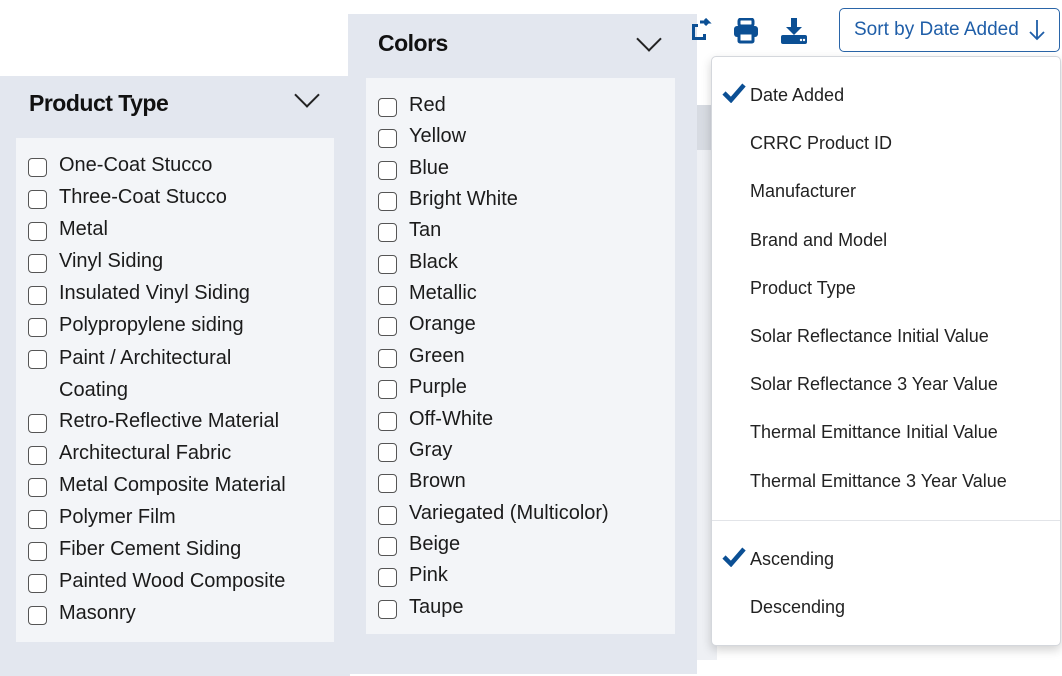 The width and height of the screenshot is (1062, 676). What do you see at coordinates (154, 293) in the screenshot?
I see `filter-option-label: Insulated Vinyl Siding` at bounding box center [154, 293].